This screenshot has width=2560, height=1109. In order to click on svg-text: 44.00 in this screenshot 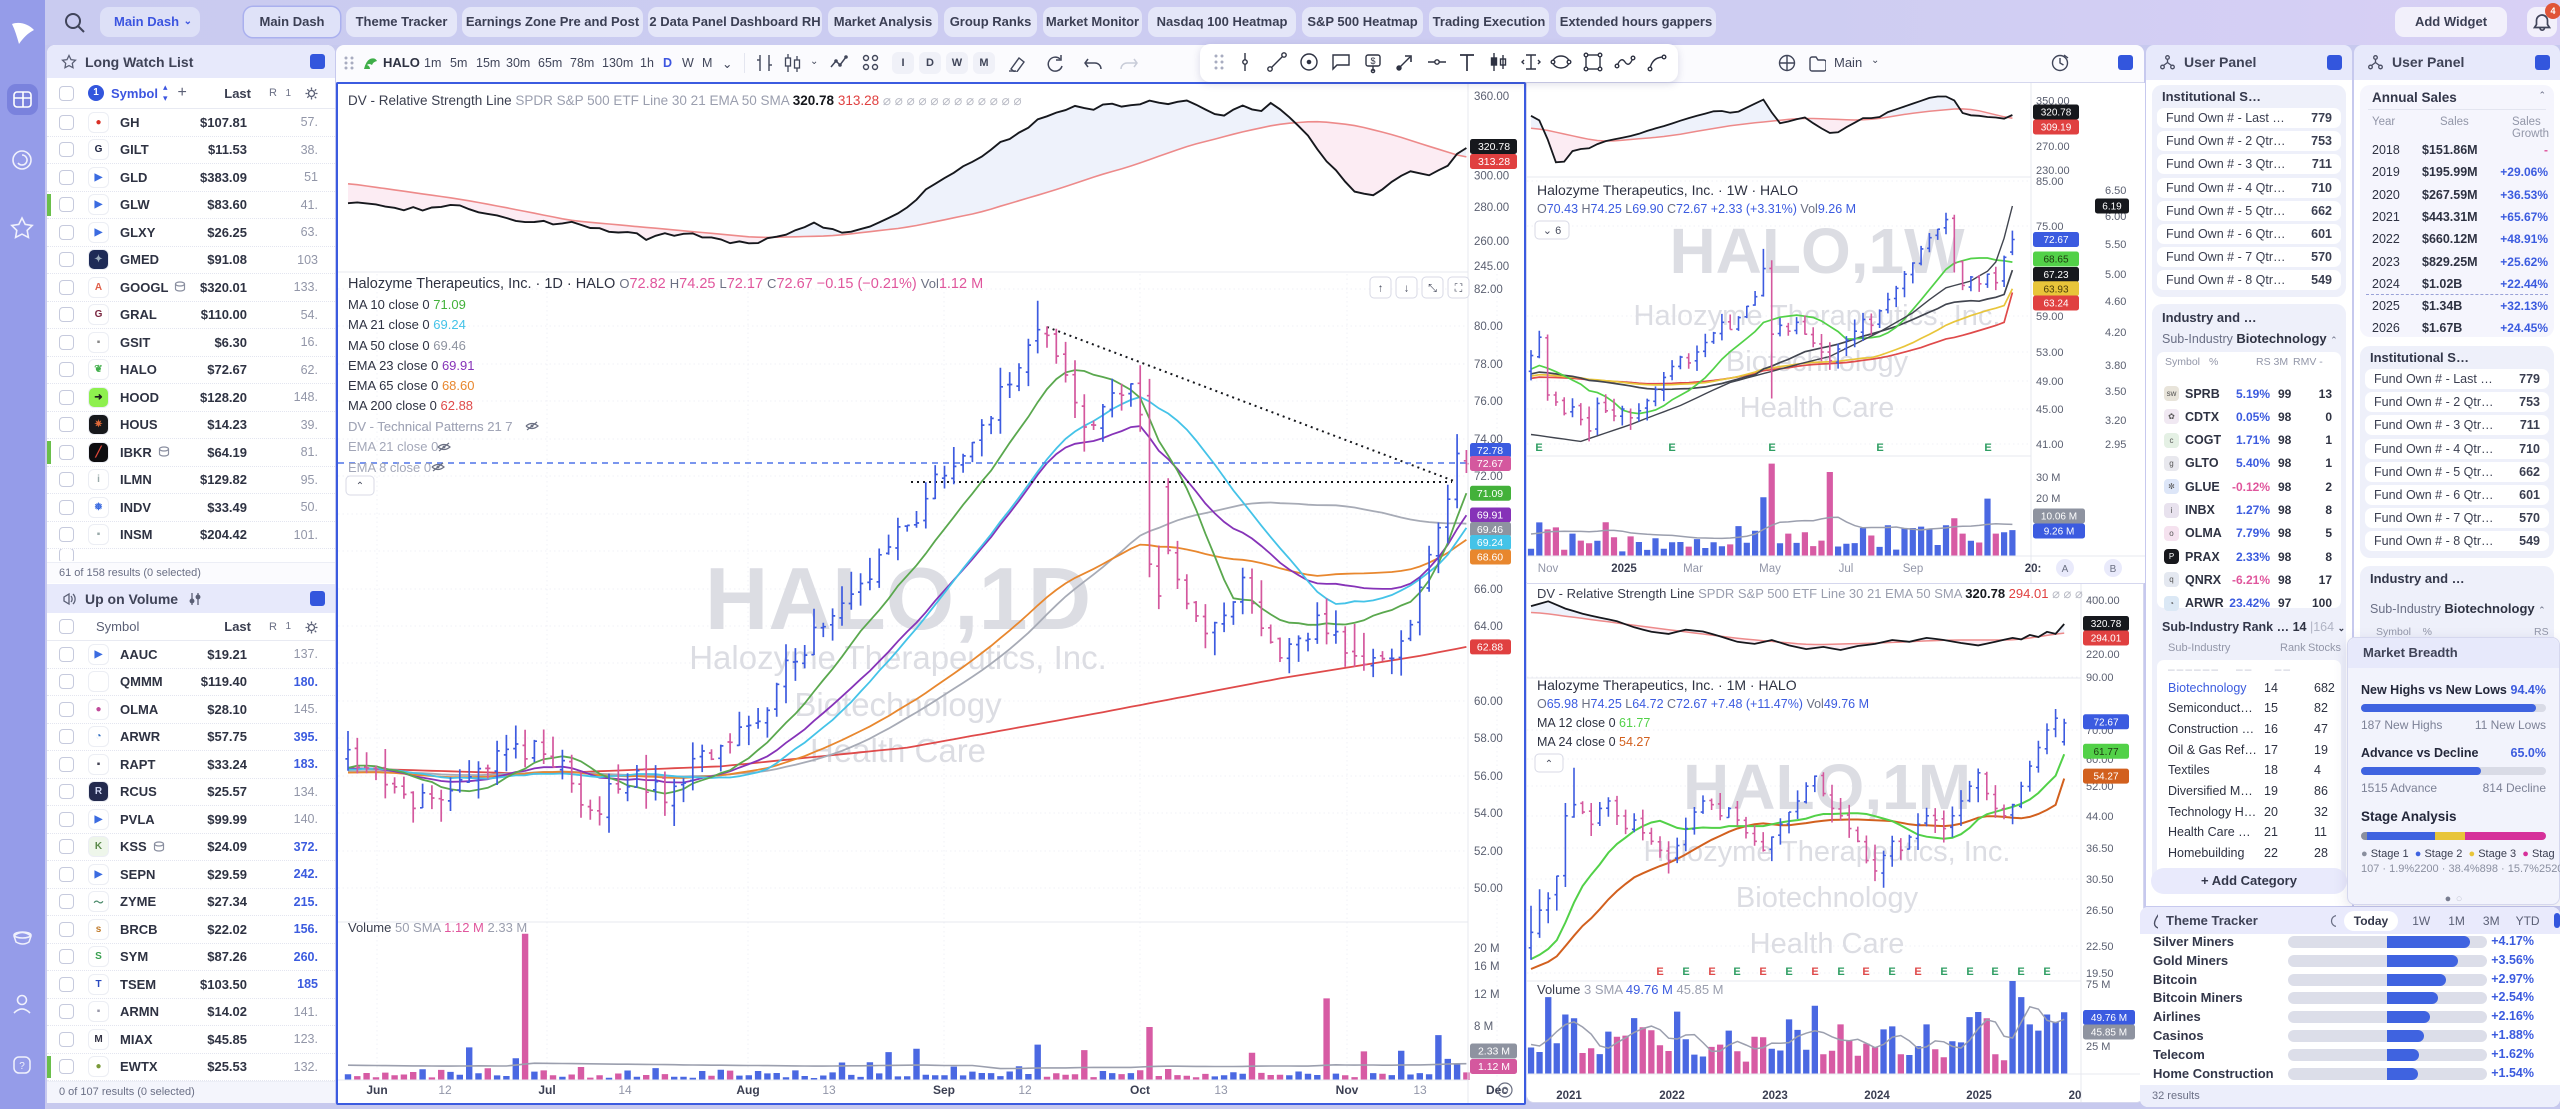, I will do `click(2100, 817)`.